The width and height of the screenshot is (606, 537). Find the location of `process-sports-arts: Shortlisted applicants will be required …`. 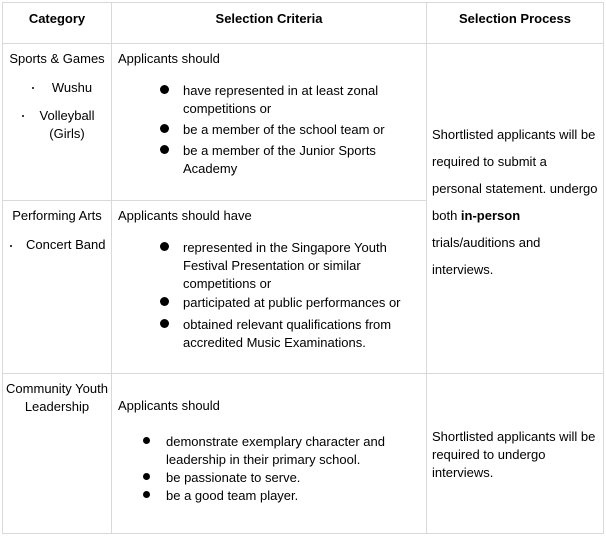

process-sports-arts: Shortlisted applicants will be required … is located at coordinates (516, 202).